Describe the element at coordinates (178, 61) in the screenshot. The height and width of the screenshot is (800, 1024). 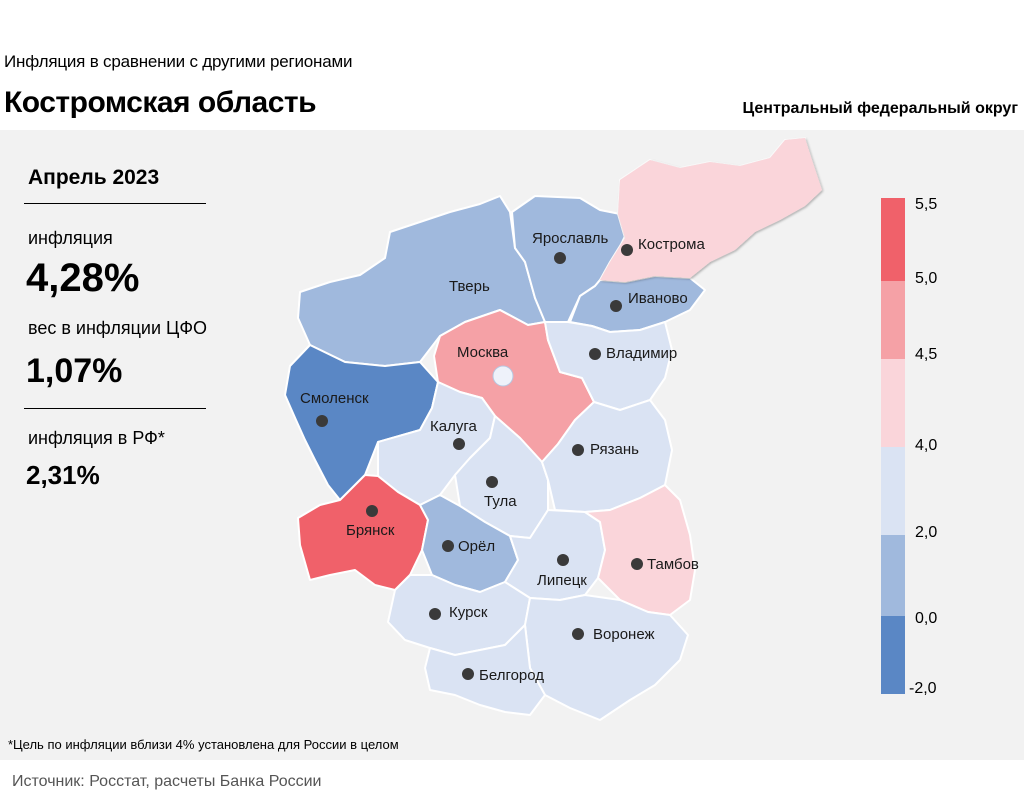
I see `chart-subtitle: Инфляция в сравнении с другими регионами` at that location.